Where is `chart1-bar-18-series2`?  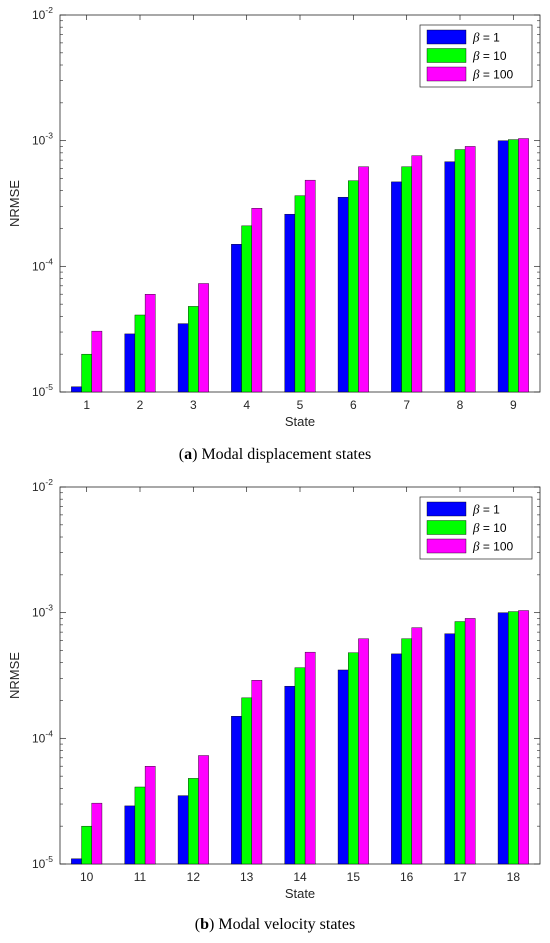 chart1-bar-18-series2 is located at coordinates (513, 738).